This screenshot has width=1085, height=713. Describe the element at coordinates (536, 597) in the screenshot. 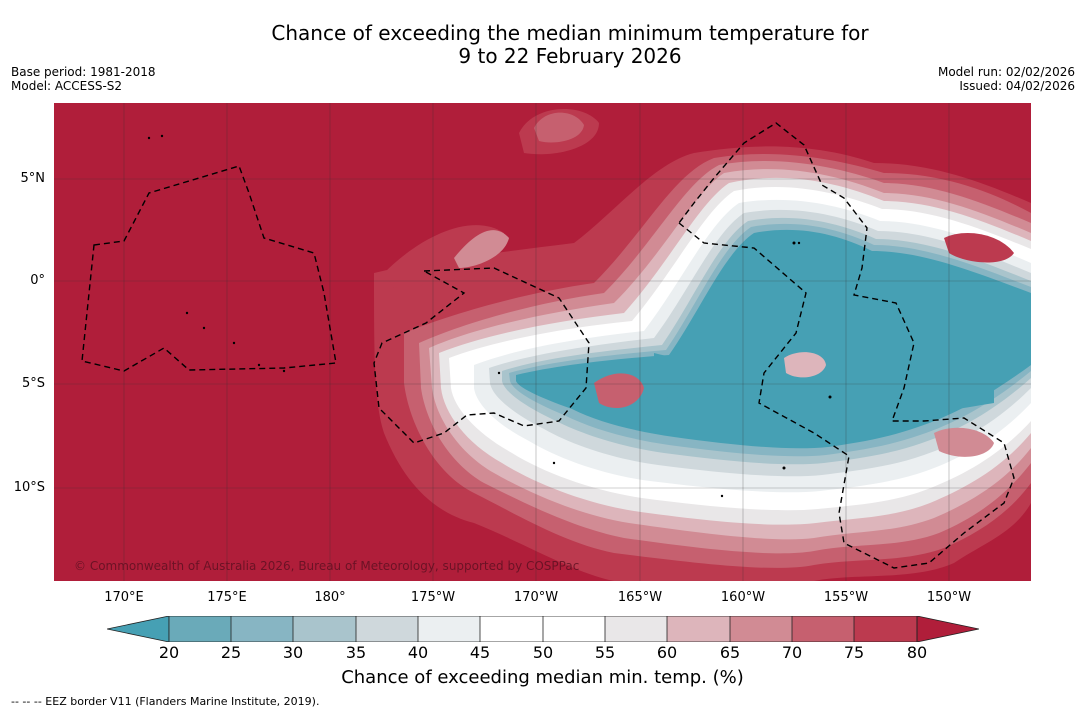

I see `lon-tick: 170°W` at that location.